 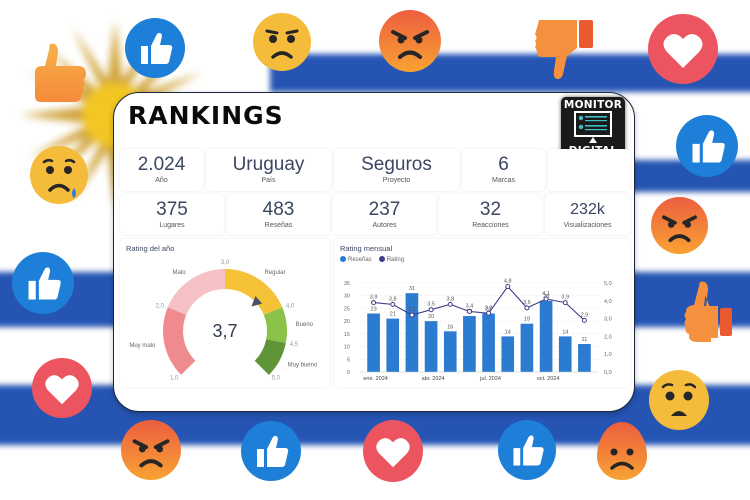 I want to click on gauge-band-label: Muy bueno, so click(x=303, y=365).